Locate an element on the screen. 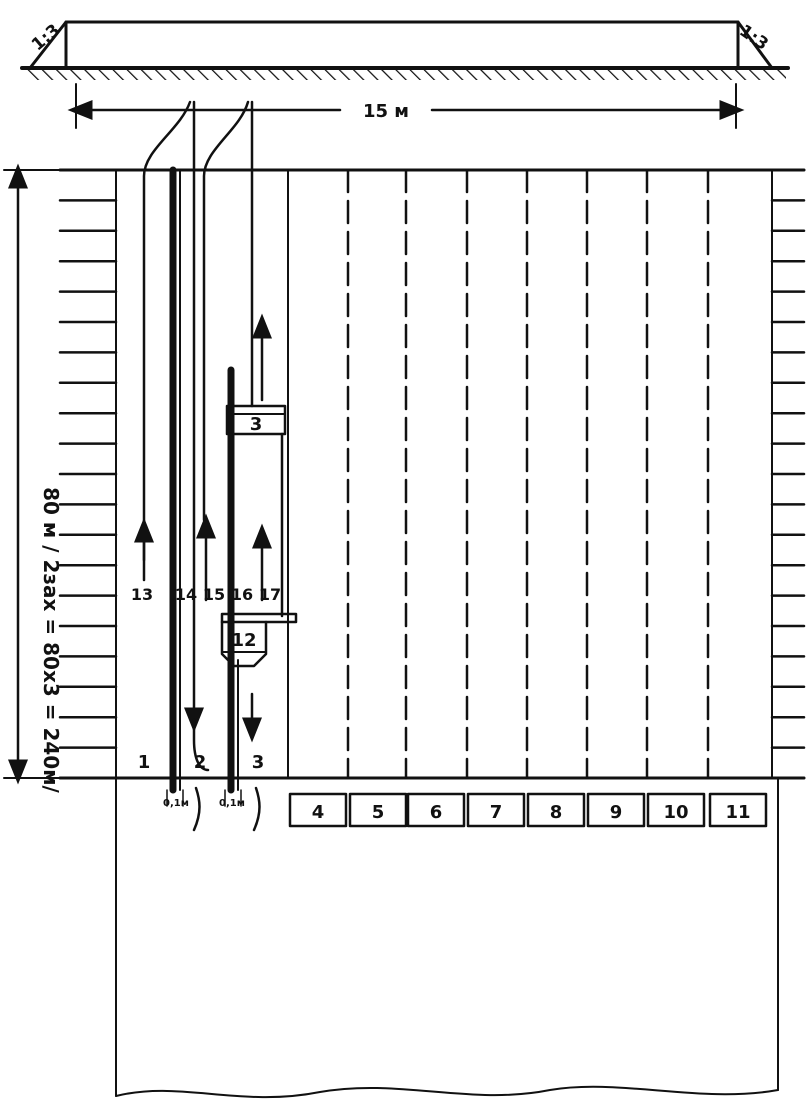  machine-spreader: 12 is located at coordinates (259, 640).